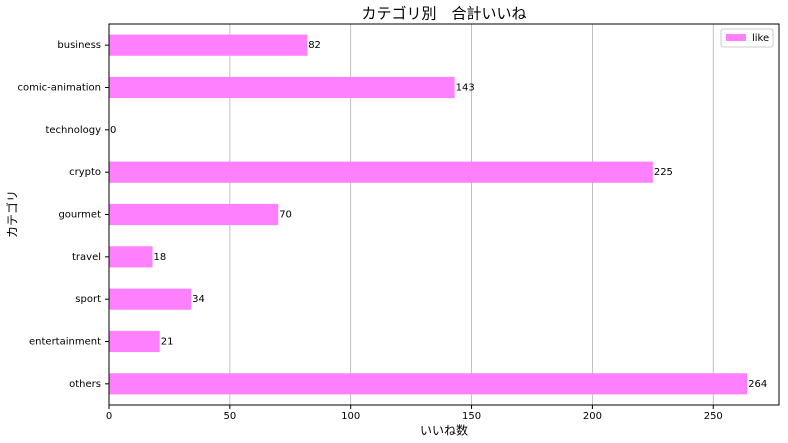 Image resolution: width=788 pixels, height=443 pixels. Describe the element at coordinates (713, 416) in the screenshot. I see `x-tick-label: 250` at that location.